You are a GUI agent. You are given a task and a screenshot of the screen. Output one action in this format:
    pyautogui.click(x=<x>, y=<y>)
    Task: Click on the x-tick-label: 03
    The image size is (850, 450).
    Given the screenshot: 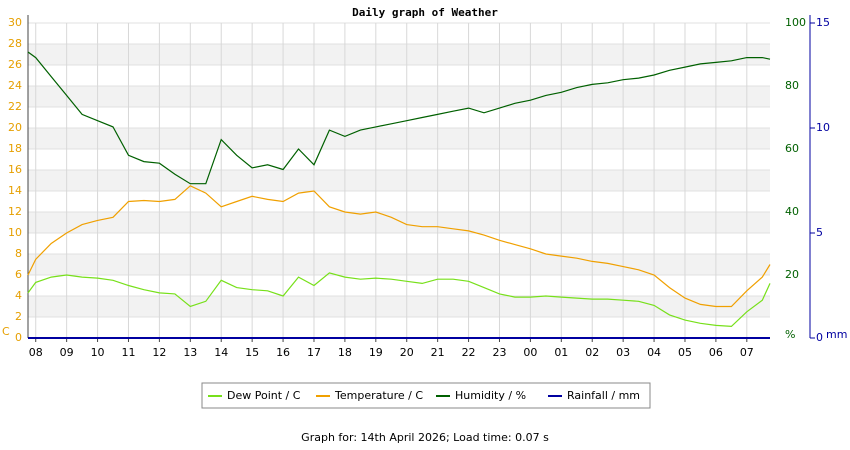 What is the action you would take?
    pyautogui.click(x=623, y=352)
    